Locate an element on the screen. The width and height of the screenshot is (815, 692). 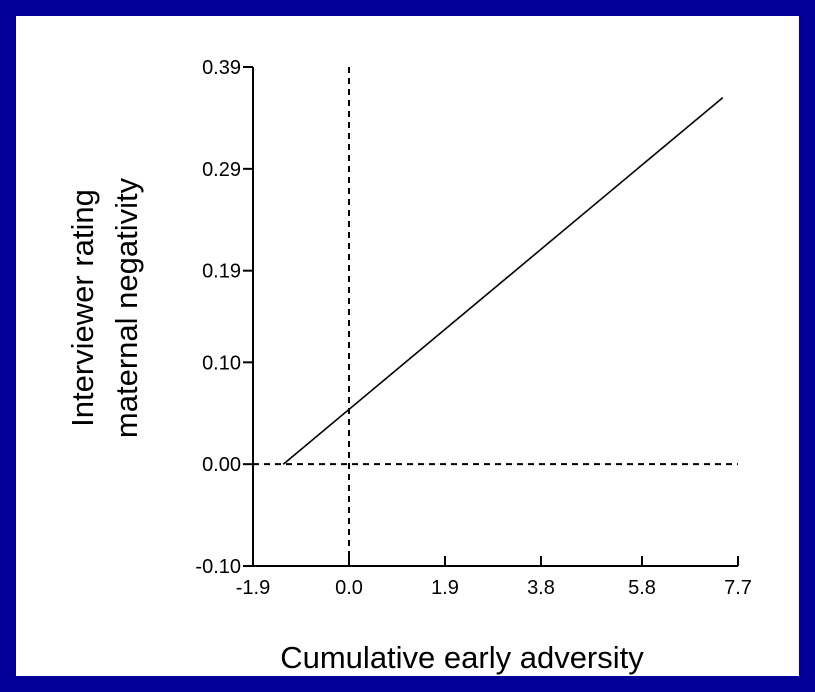
x-tick-label: 1.9 is located at coordinates (445, 588).